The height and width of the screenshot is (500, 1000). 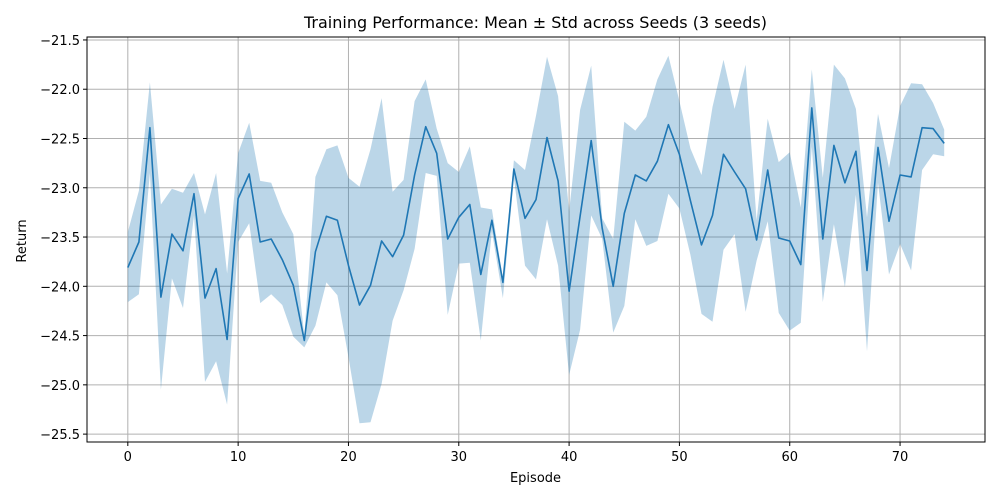 What do you see at coordinates (60, 386) in the screenshot?
I see `y-tick-label: −25.0` at bounding box center [60, 386].